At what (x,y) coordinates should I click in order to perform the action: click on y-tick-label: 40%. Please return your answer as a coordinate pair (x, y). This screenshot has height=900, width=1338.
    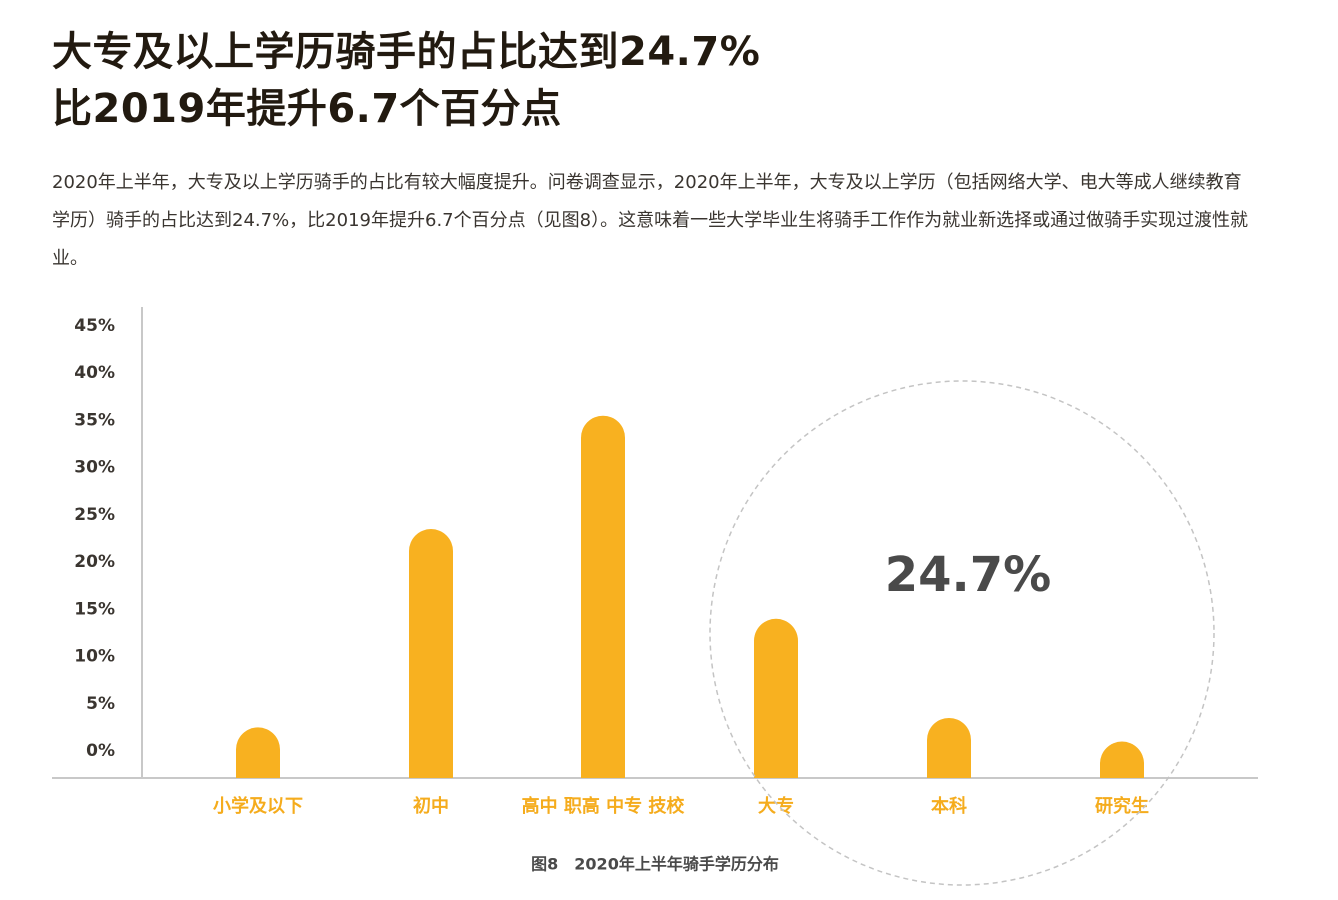
    Looking at the image, I should click on (94, 373).